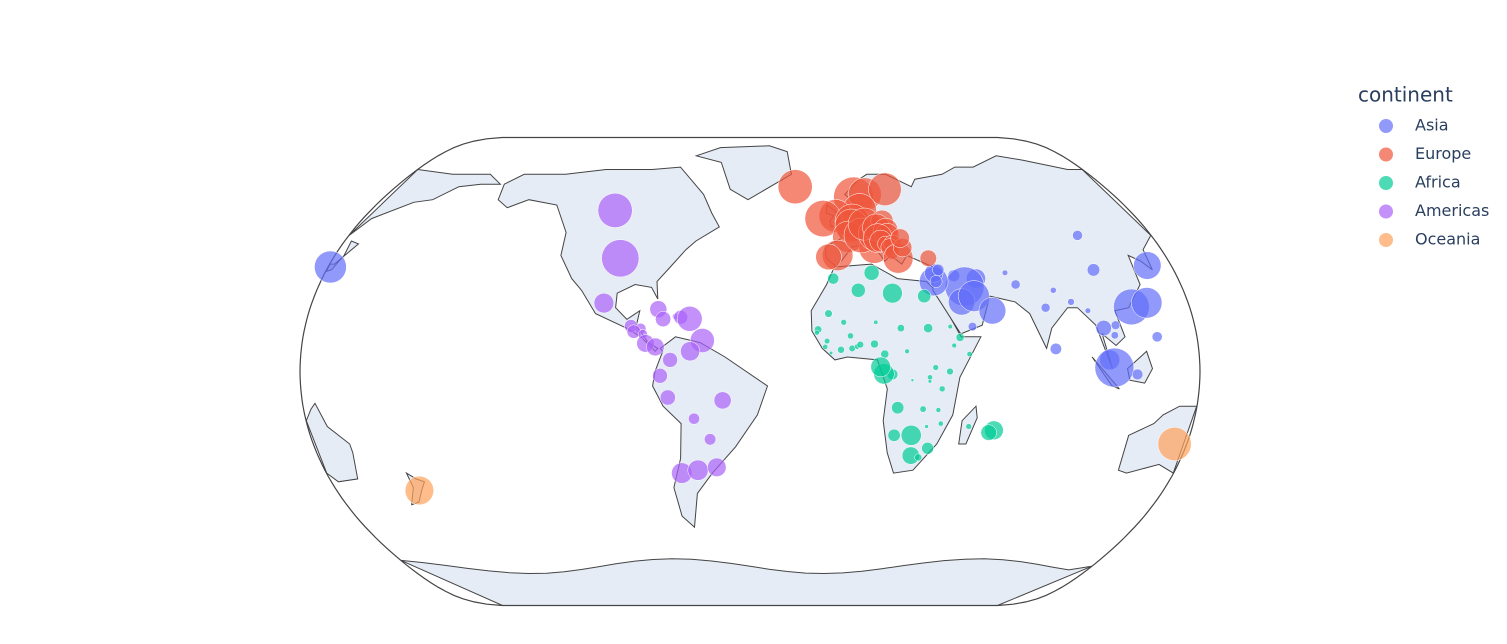  I want to click on legend-item: Africa, so click(1420, 182).